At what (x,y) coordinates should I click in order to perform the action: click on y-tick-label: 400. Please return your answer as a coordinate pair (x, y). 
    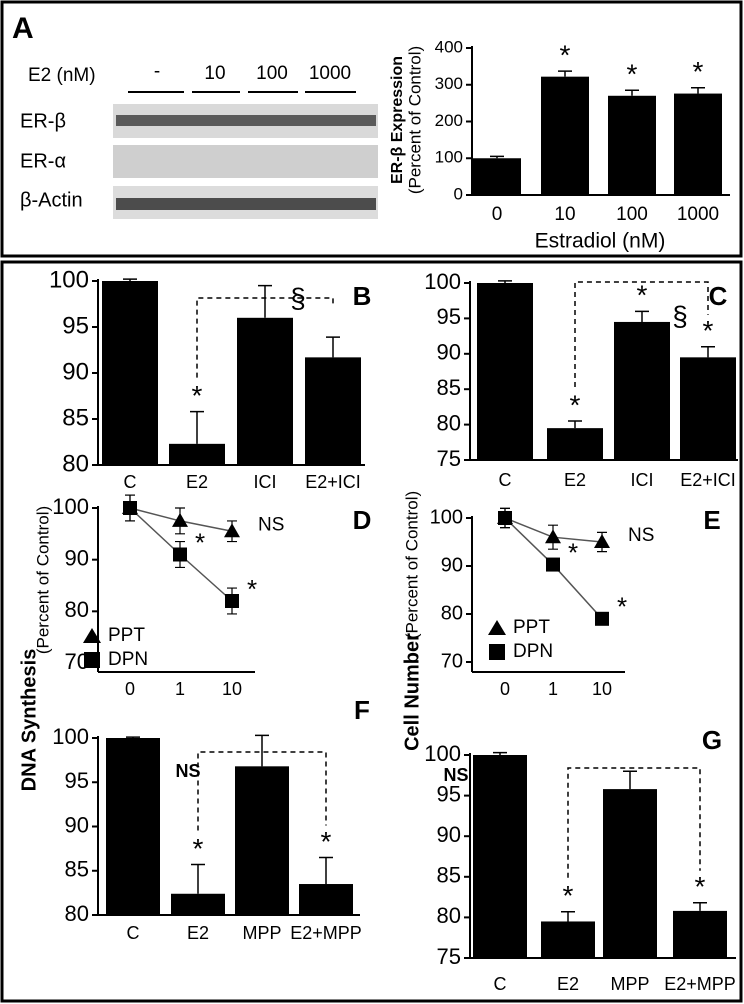
    Looking at the image, I should click on (449, 46).